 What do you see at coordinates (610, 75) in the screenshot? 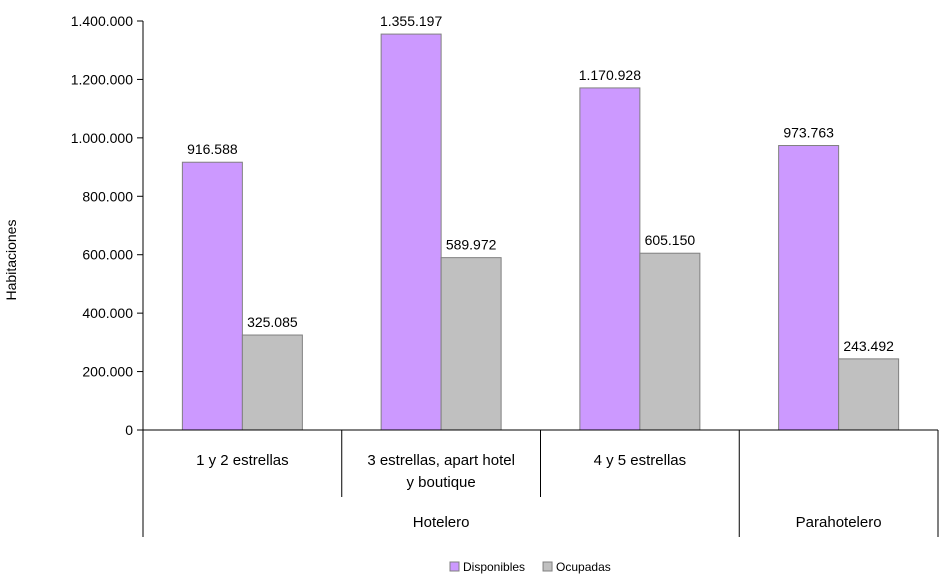
I see `data-label: 1.170.928` at bounding box center [610, 75].